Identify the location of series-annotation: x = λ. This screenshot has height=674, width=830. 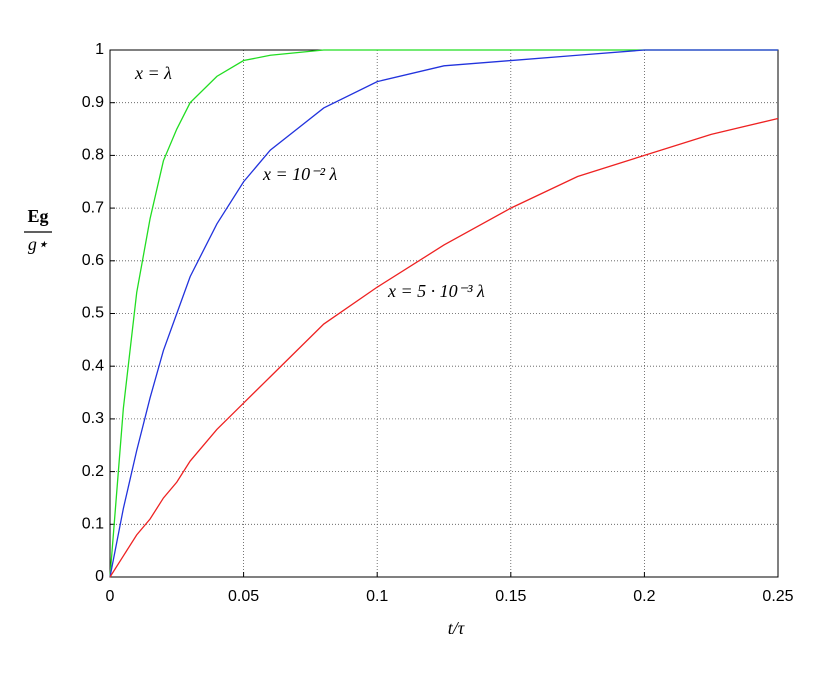
(153, 73).